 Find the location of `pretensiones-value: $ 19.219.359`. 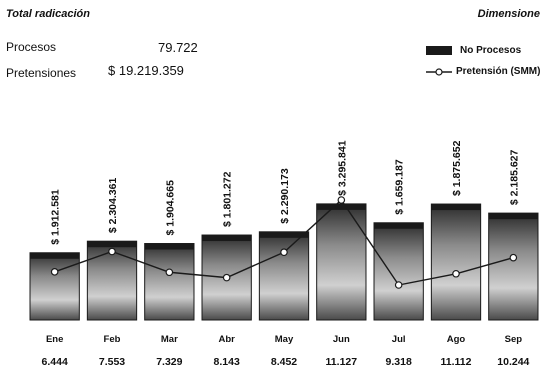

pretensiones-value: $ 19.219.359 is located at coordinates (146, 70).